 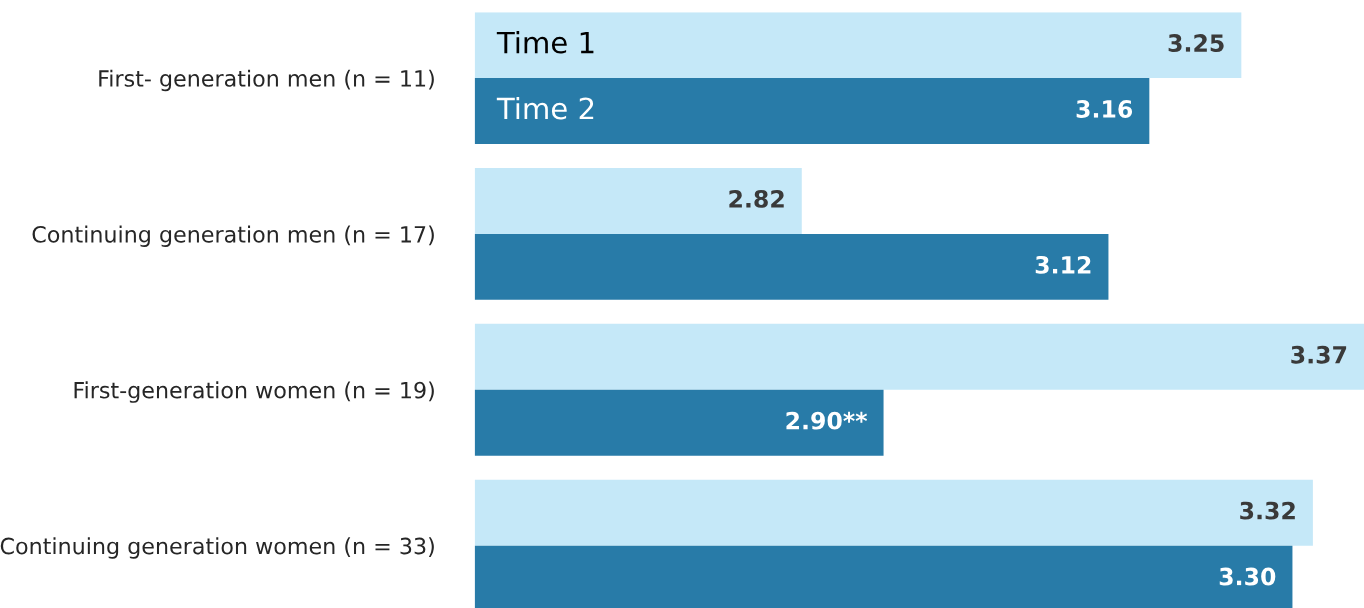 I want to click on y-tick-label: First- generation men (n = 11), so click(x=266, y=80).